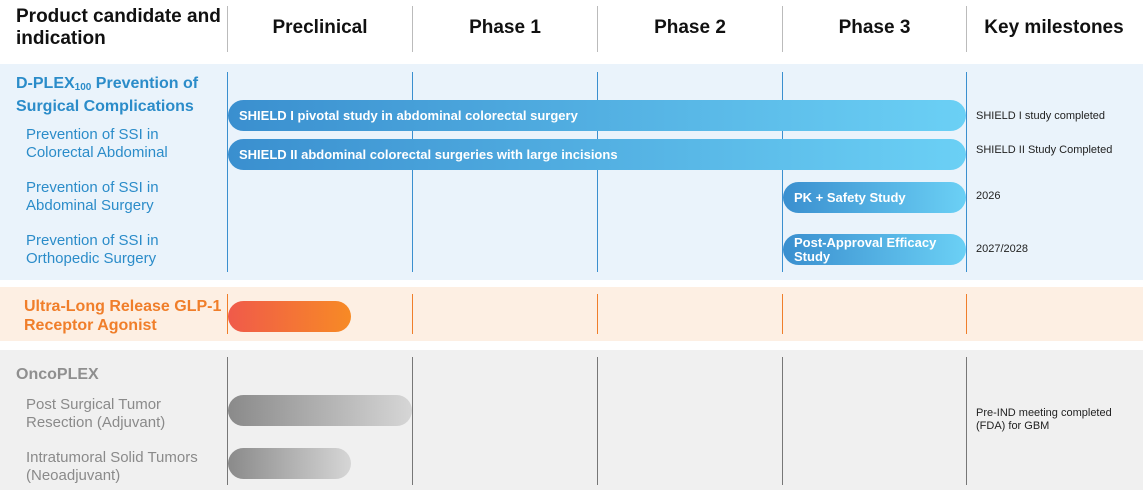 This screenshot has height=495, width=1143. Describe the element at coordinates (92, 249) in the screenshot. I see `indication-label: Prevention of SSI in Orthopedic Surgery` at that location.